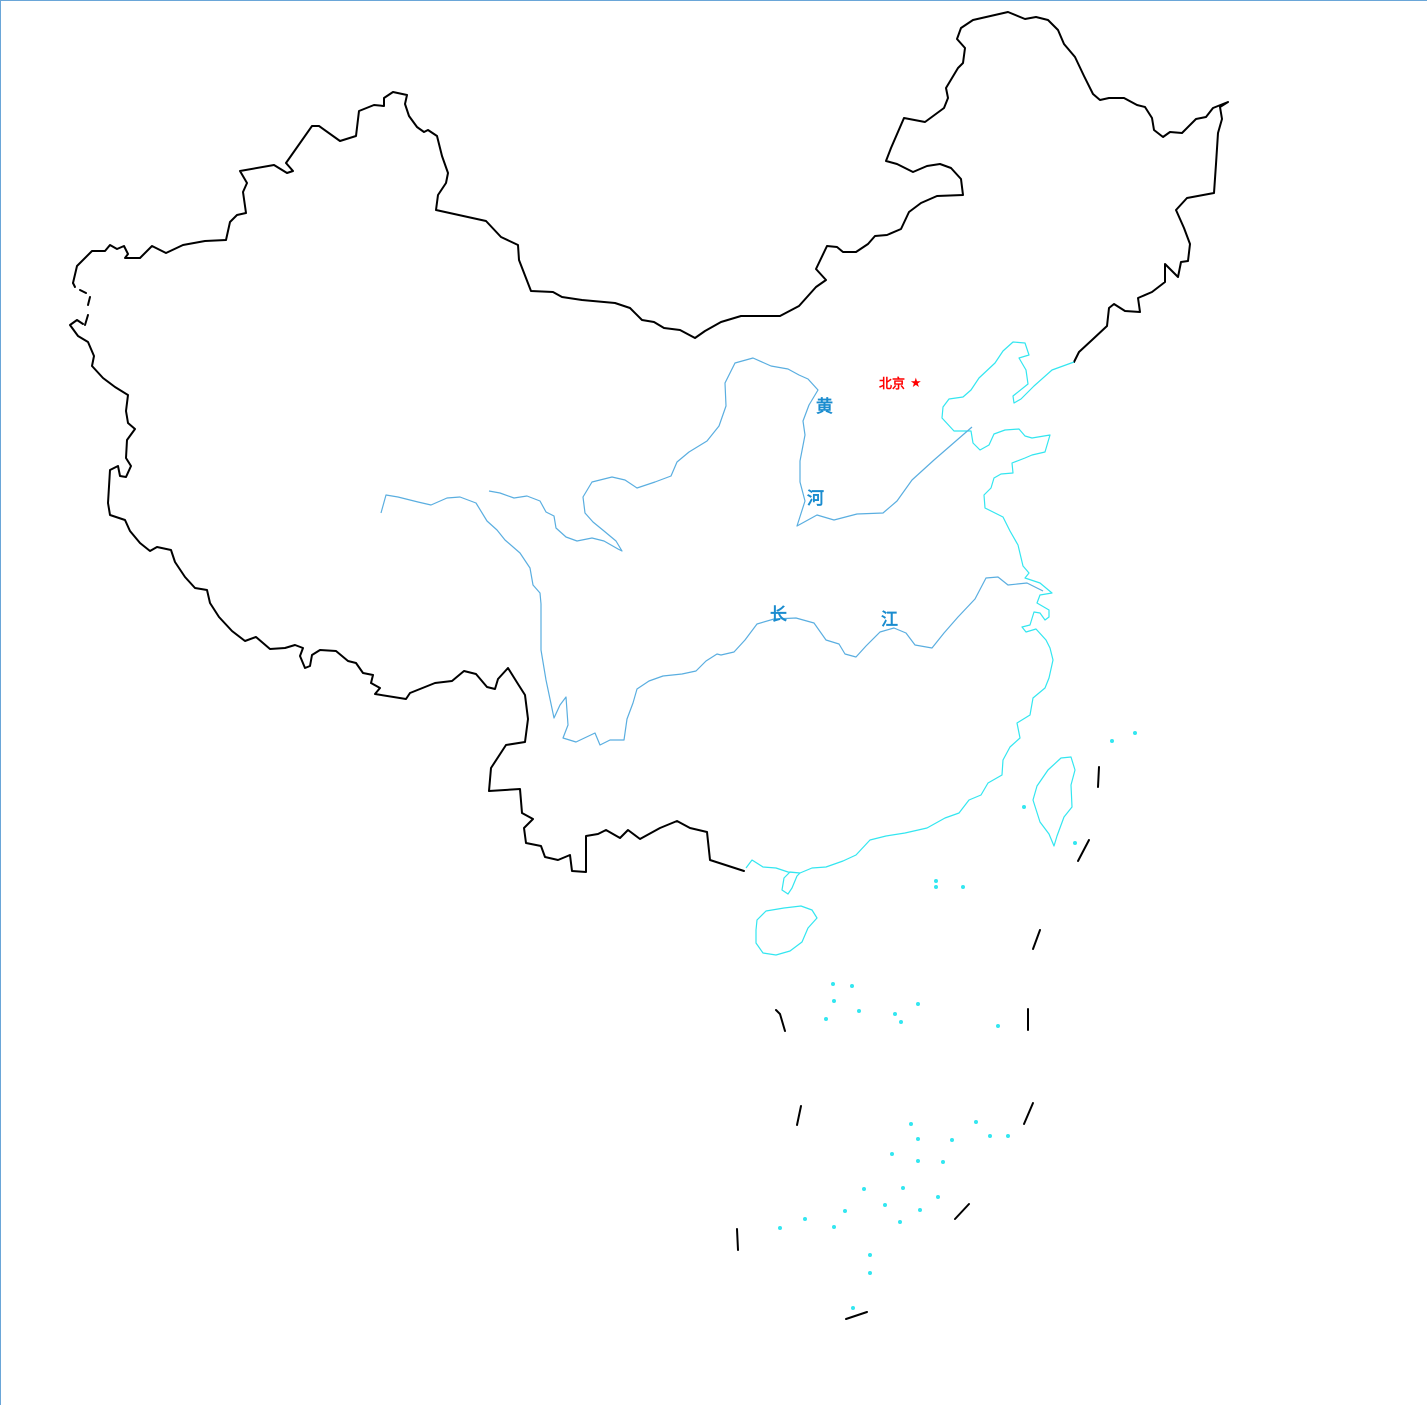 Image resolution: width=1427 pixels, height=1405 pixels. Describe the element at coordinates (1054, 801) in the screenshot. I see `taiwan-island` at that location.